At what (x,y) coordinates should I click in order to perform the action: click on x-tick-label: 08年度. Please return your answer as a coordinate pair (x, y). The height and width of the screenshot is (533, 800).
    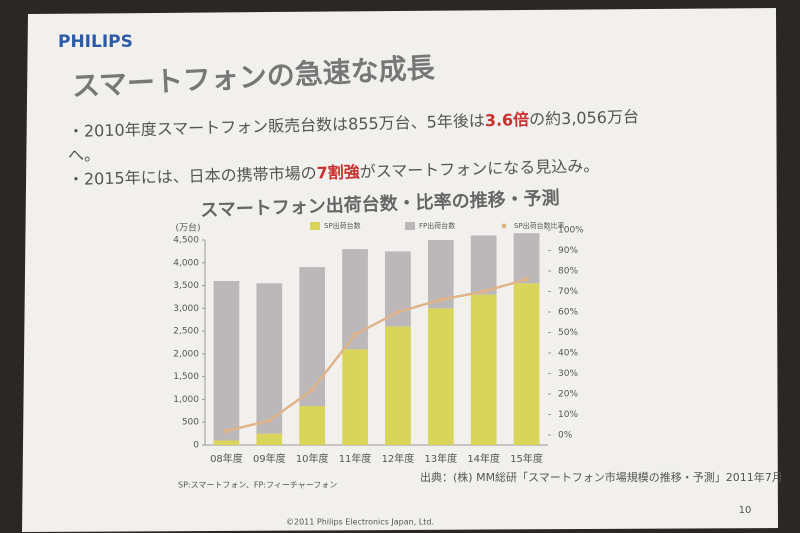
    Looking at the image, I should click on (226, 458).